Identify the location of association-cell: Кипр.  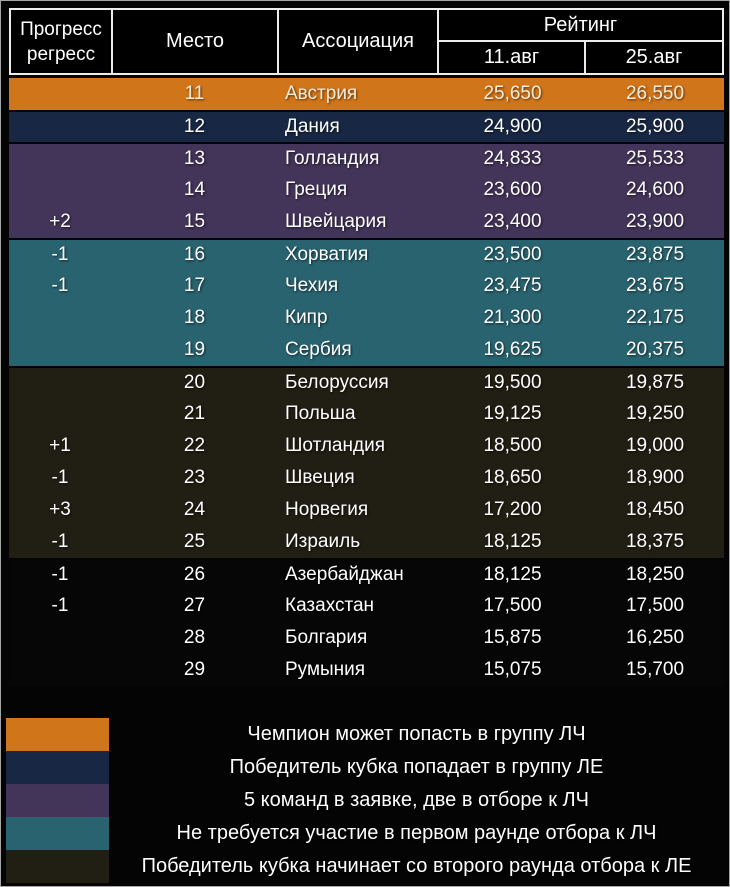
(306, 317).